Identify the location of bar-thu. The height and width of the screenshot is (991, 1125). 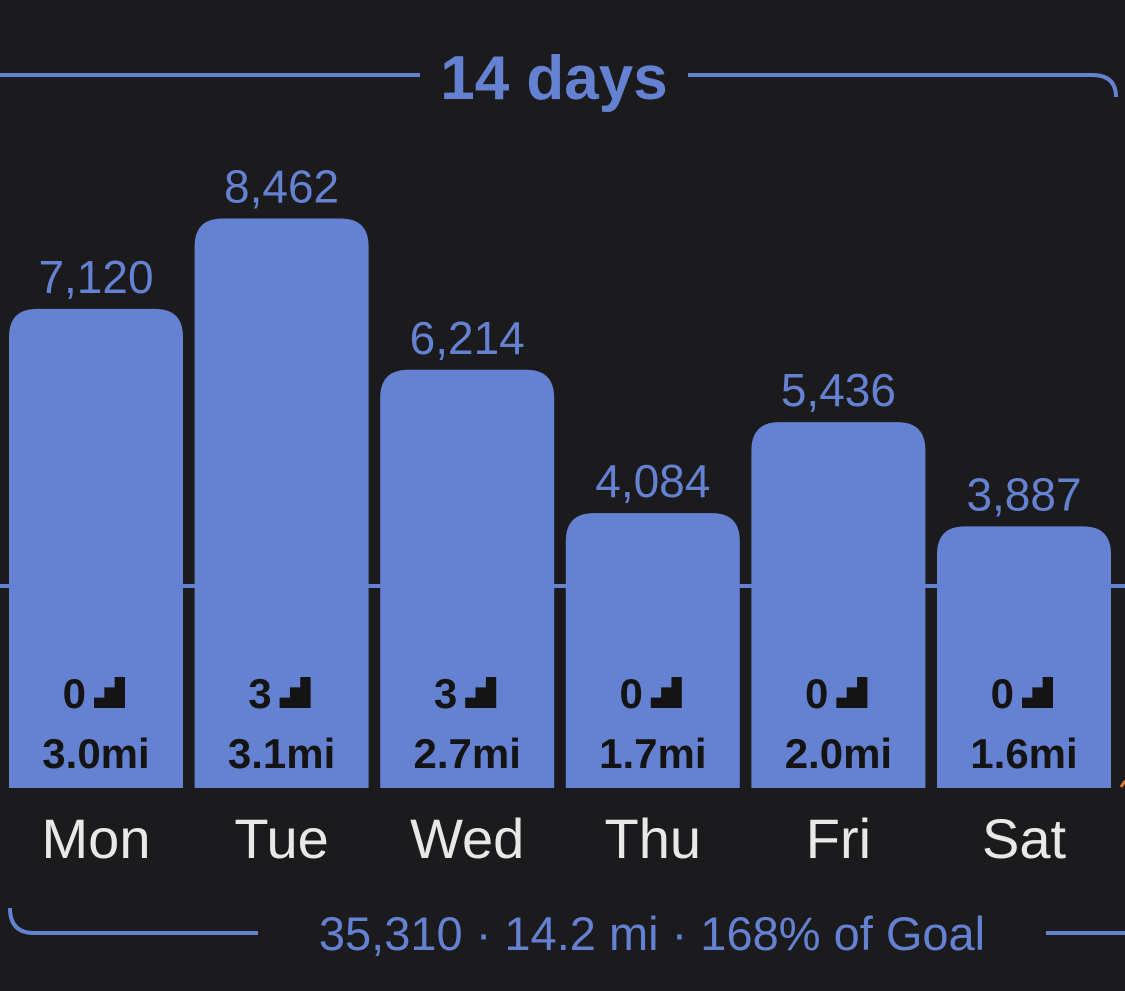
(652, 650).